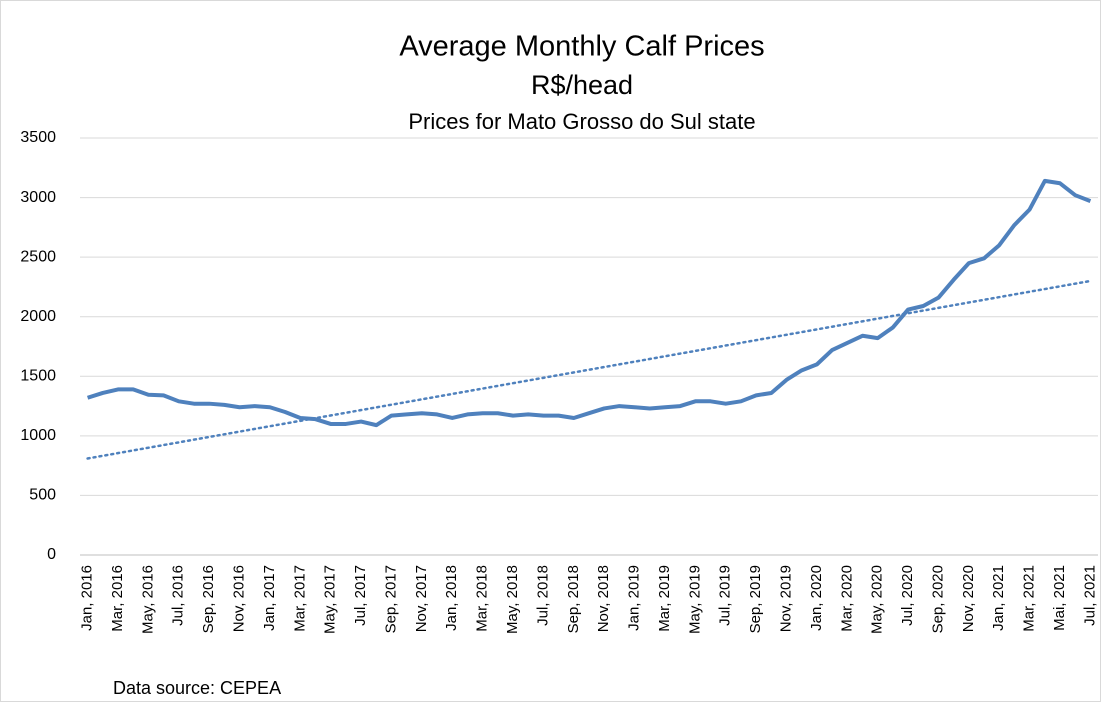 The image size is (1102, 703). Describe the element at coordinates (907, 595) in the screenshot. I see `x-tick-label: Jul, 2020` at that location.